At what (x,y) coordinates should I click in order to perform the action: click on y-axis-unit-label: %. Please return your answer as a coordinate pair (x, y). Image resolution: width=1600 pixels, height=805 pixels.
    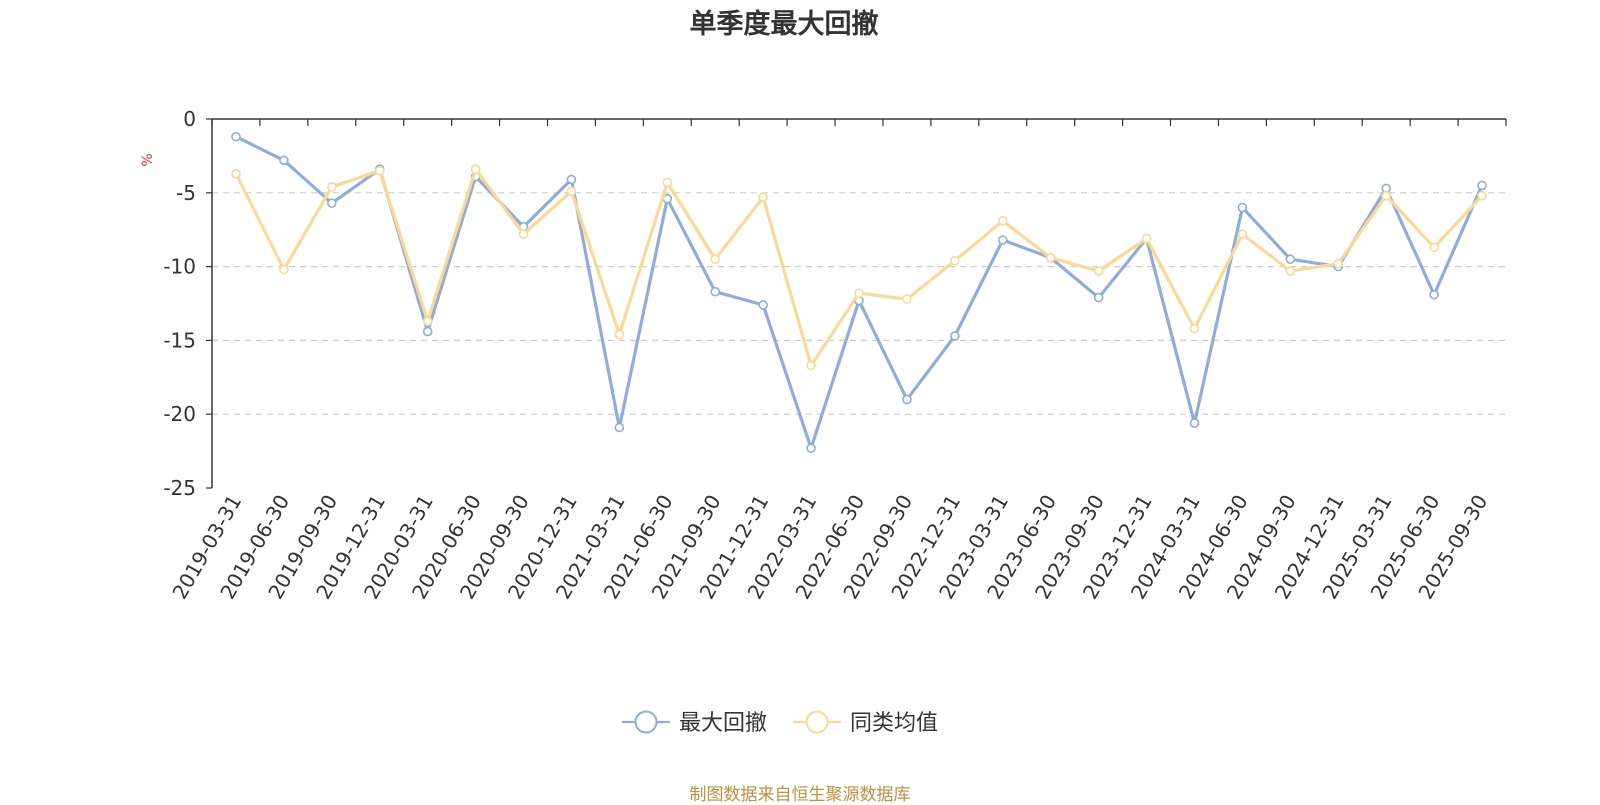
    Looking at the image, I should click on (148, 159).